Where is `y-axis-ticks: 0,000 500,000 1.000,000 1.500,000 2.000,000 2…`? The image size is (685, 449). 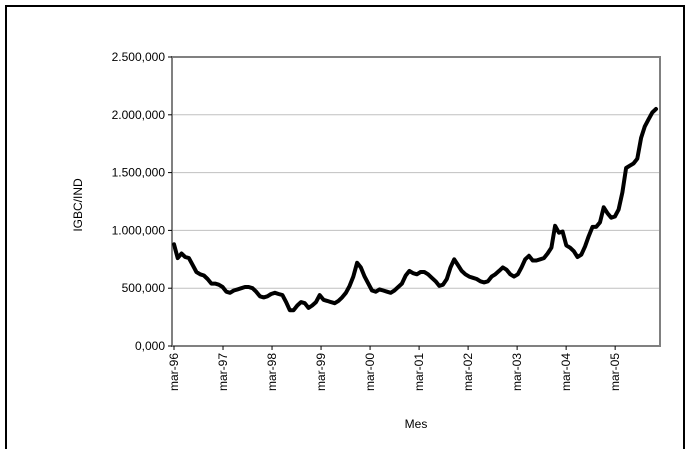 y-axis-ticks: 0,000 500,000 1.000,000 1.500,000 2.000,000 2… is located at coordinates (142, 201).